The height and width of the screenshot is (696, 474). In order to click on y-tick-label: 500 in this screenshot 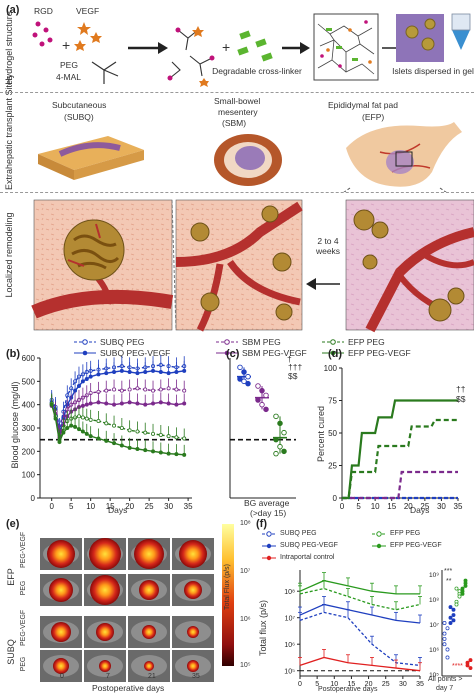, I will do `click(29, 381)`.